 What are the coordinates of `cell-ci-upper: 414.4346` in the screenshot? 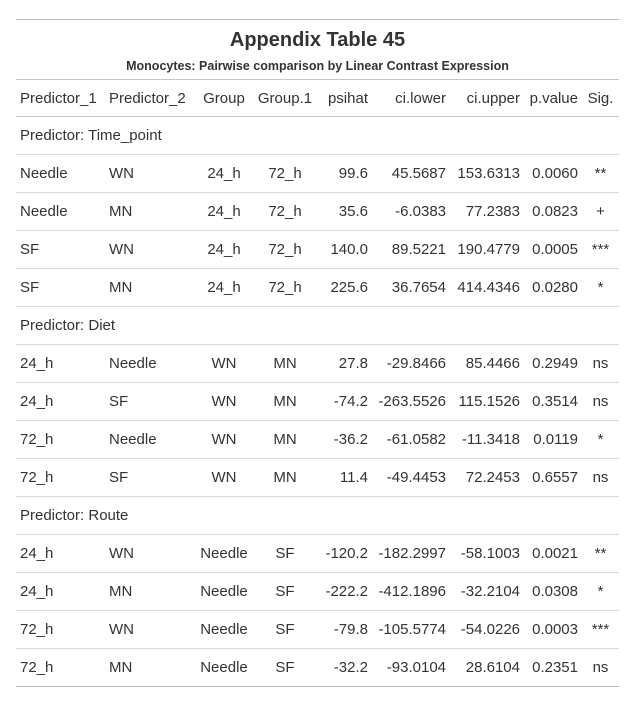 It's located at (487, 287).